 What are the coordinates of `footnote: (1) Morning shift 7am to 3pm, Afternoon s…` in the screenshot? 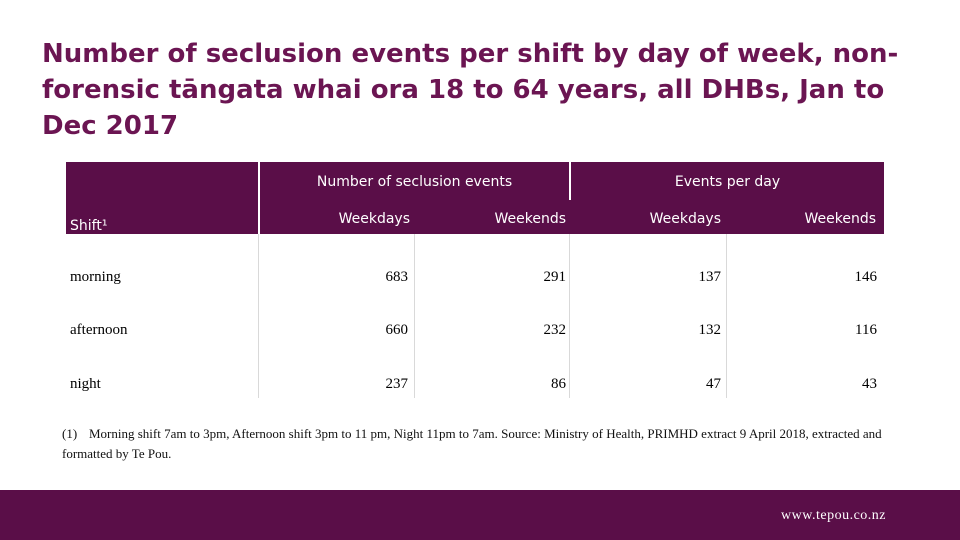 It's located at (477, 444).